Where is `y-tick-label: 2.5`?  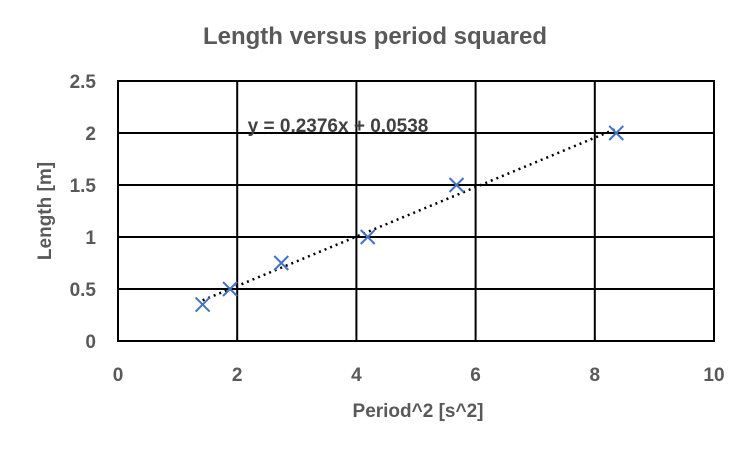 y-tick-label: 2.5 is located at coordinates (83, 82).